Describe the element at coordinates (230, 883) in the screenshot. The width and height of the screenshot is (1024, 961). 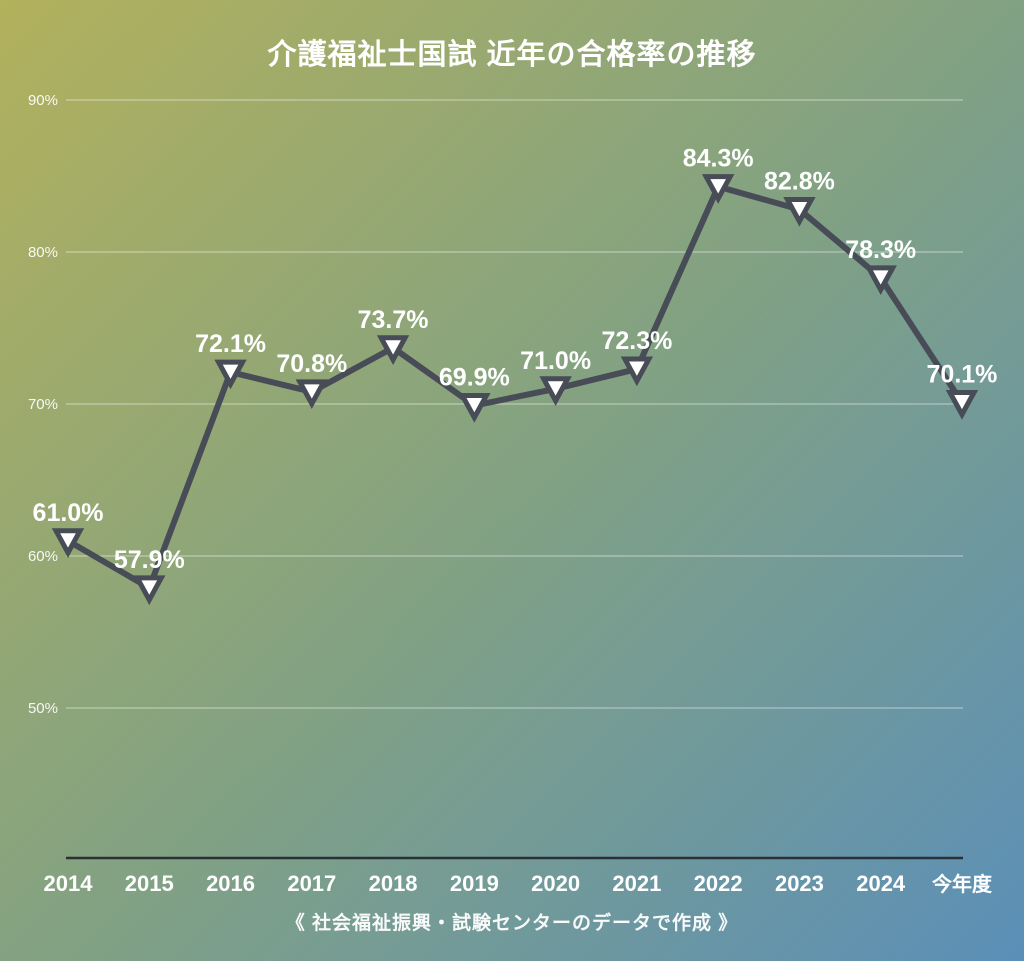
I see `x-tick-label: 2016` at that location.